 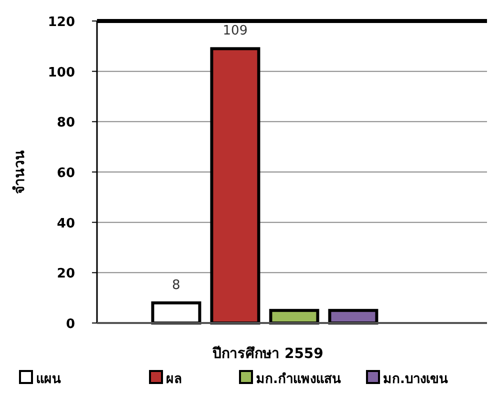 What do you see at coordinates (176, 285) in the screenshot?
I see `data-label: 8` at bounding box center [176, 285].